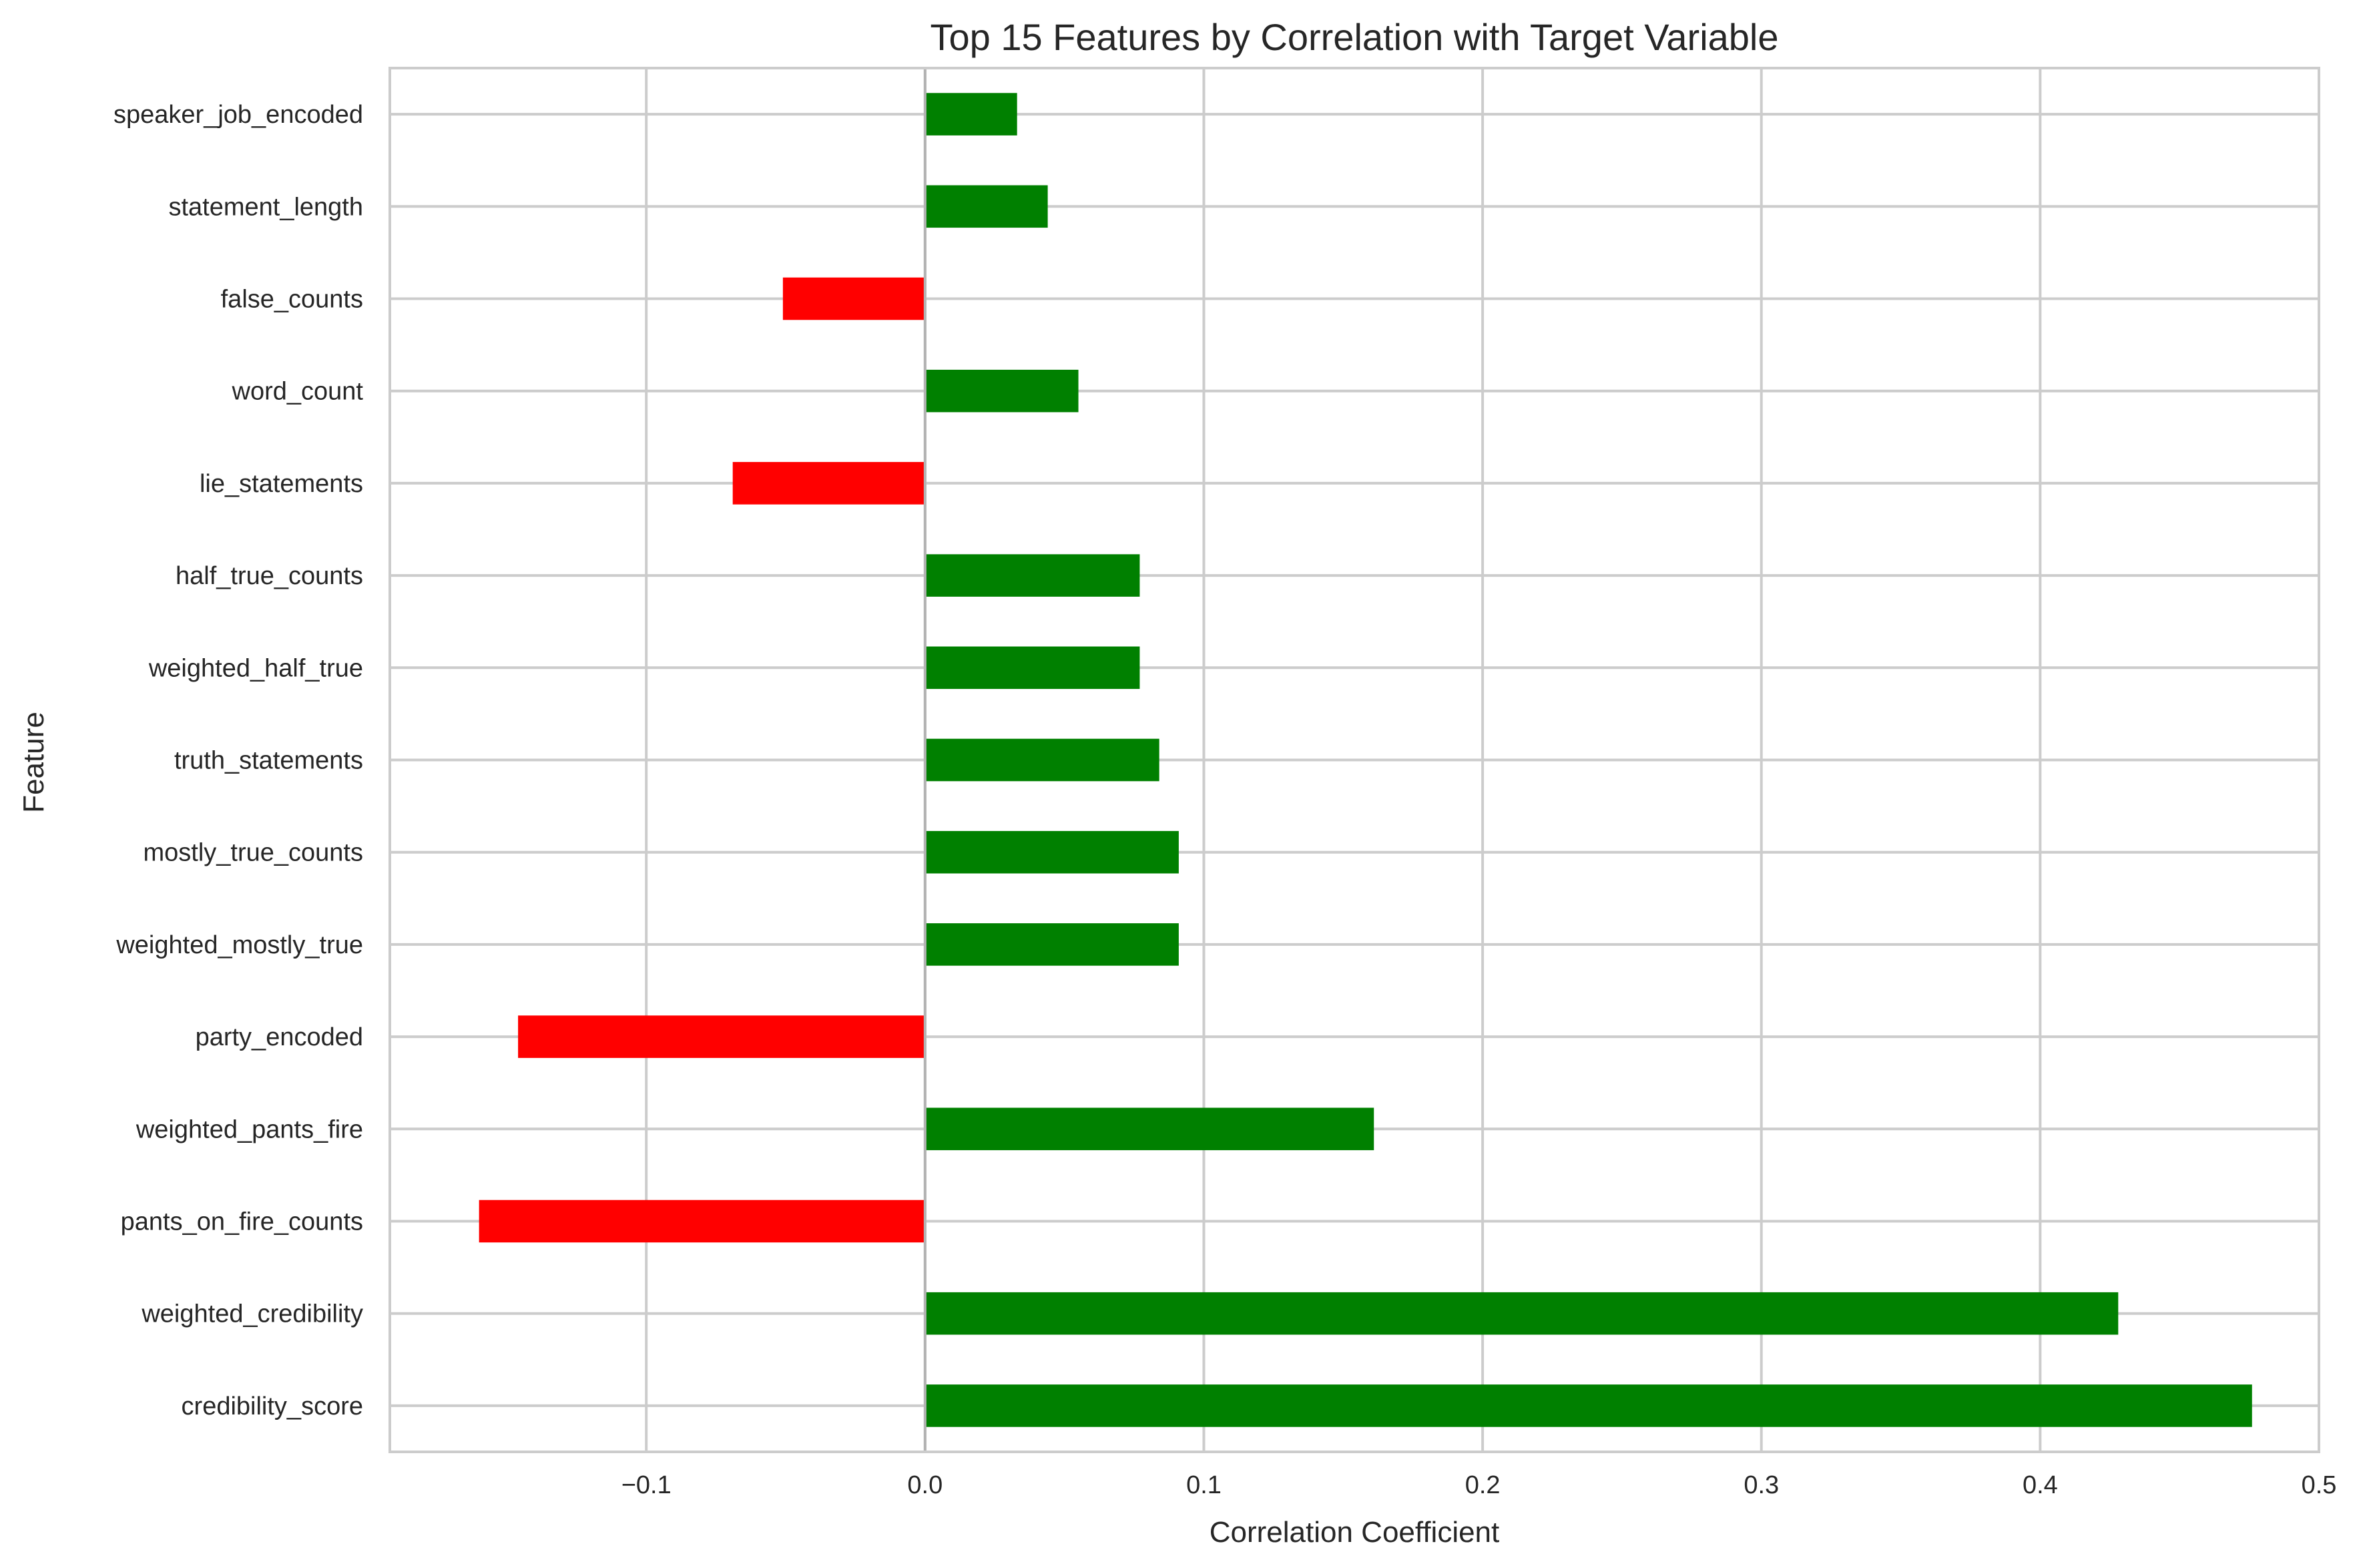 The image size is (2369, 1568). Describe the element at coordinates (1032, 668) in the screenshot. I see `bar-weighted-half-true` at that location.